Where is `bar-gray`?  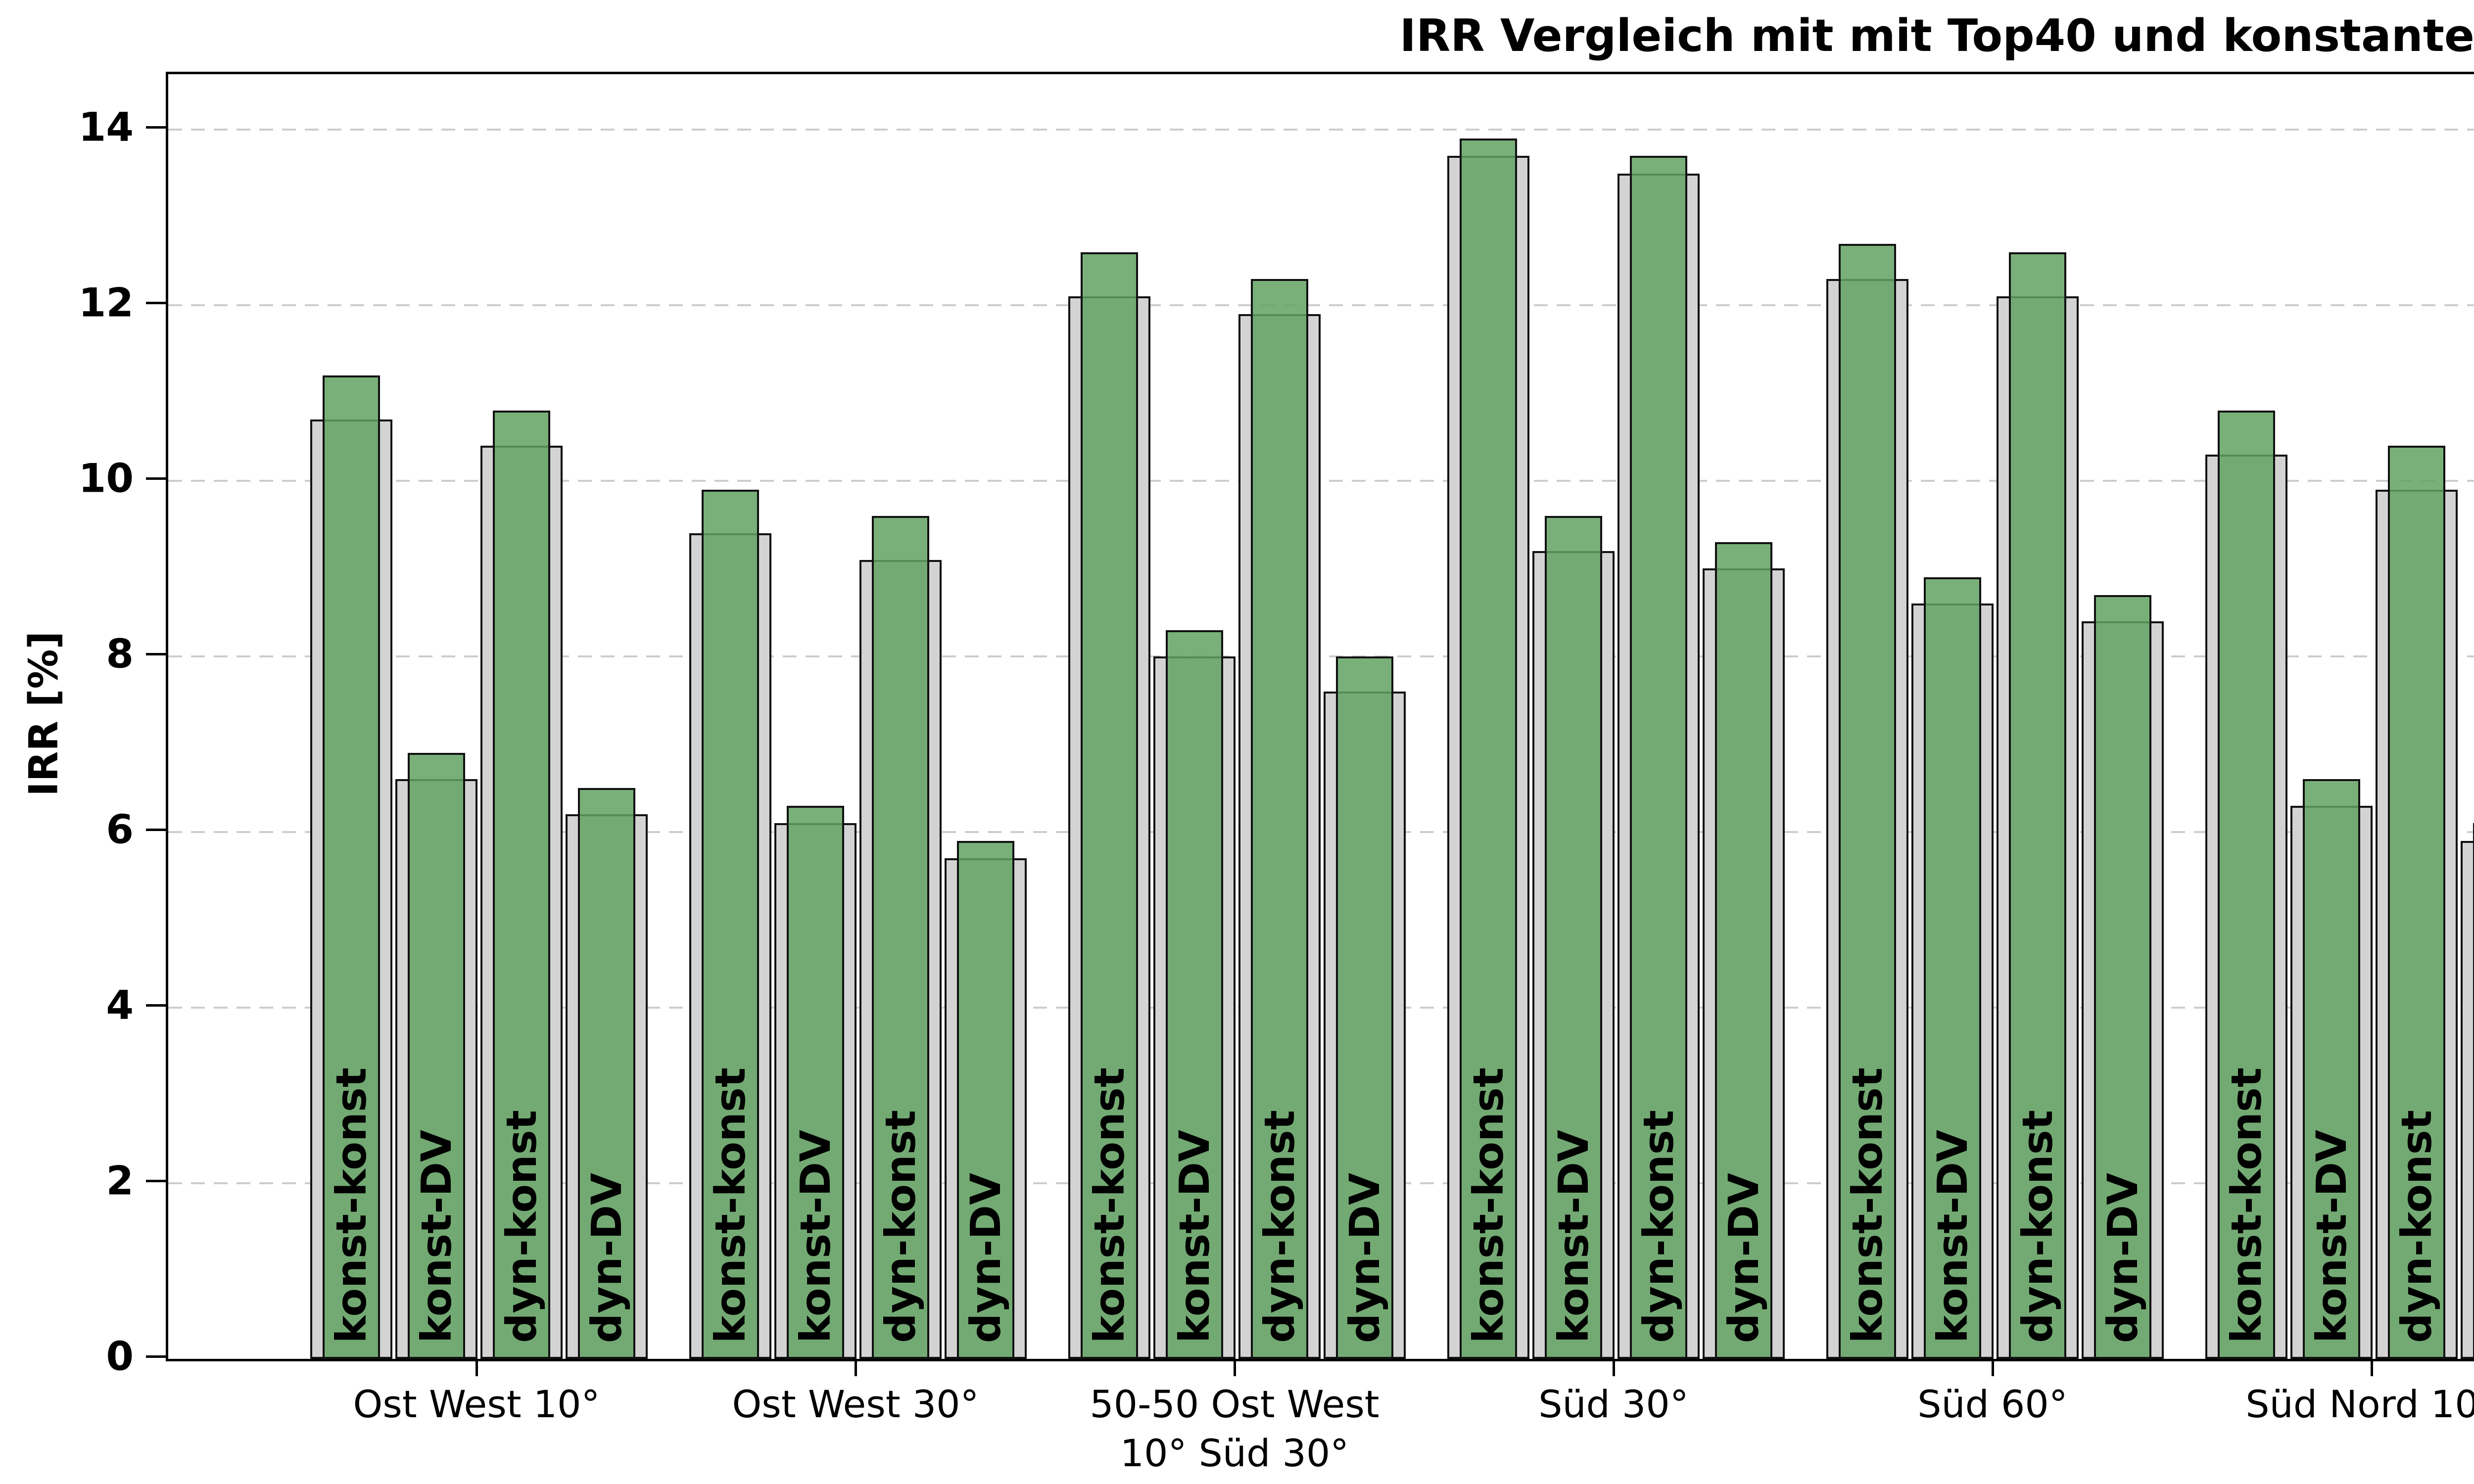 bar-gray is located at coordinates (2468, 1100).